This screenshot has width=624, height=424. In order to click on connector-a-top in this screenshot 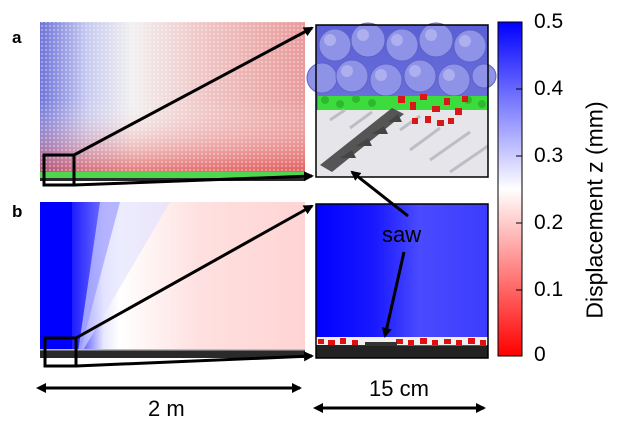, I will do `click(193, 91)`.